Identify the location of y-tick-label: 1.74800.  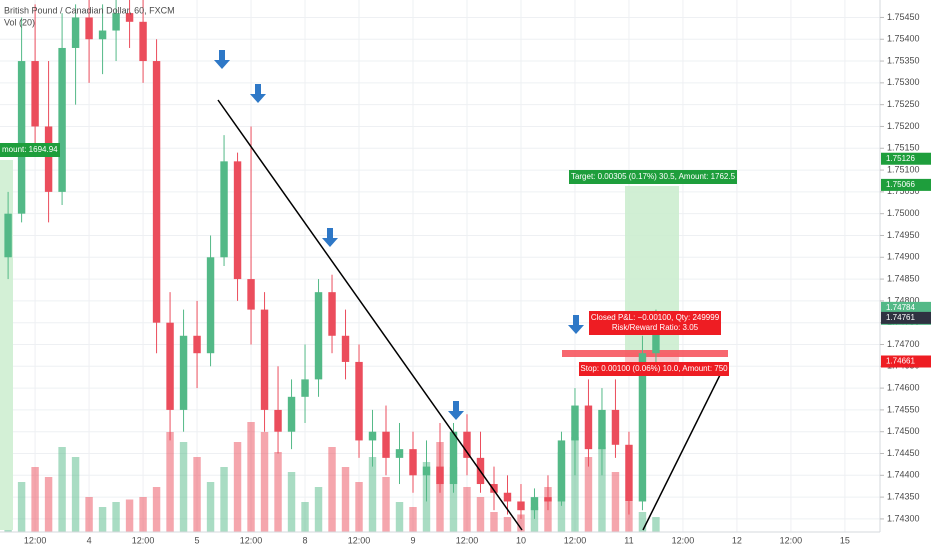
(903, 300).